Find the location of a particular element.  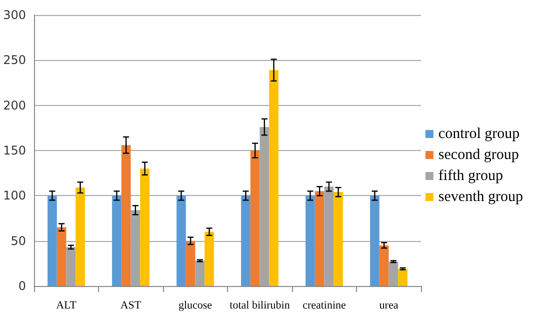

y-tick-label: 150 is located at coordinates (14, 151).